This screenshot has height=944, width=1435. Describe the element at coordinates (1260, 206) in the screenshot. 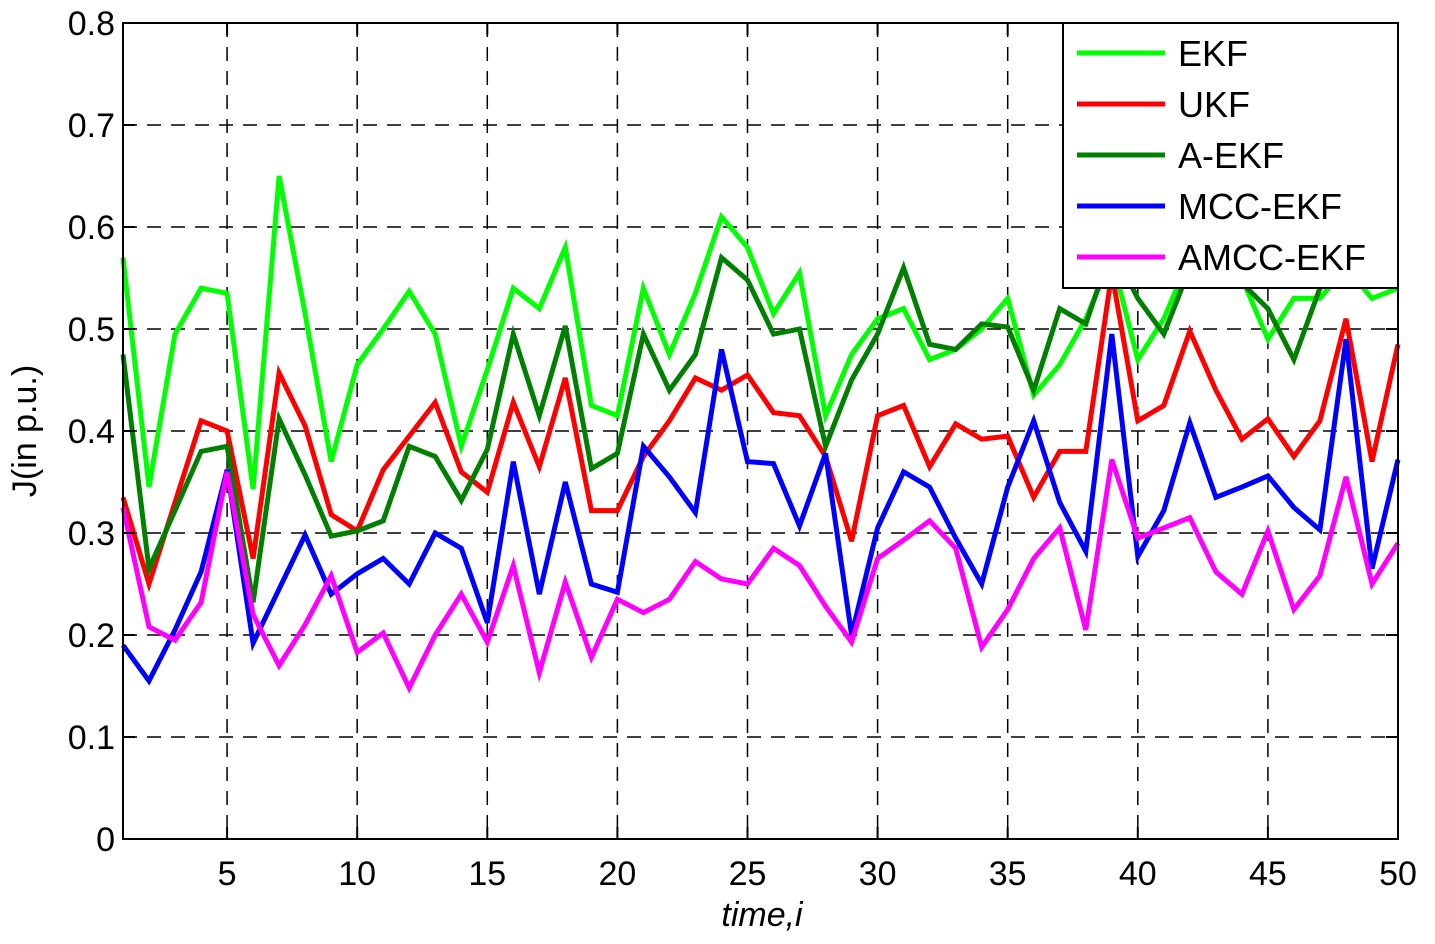

I see `legend-label-mcc-ekf: MCC-EKF` at that location.